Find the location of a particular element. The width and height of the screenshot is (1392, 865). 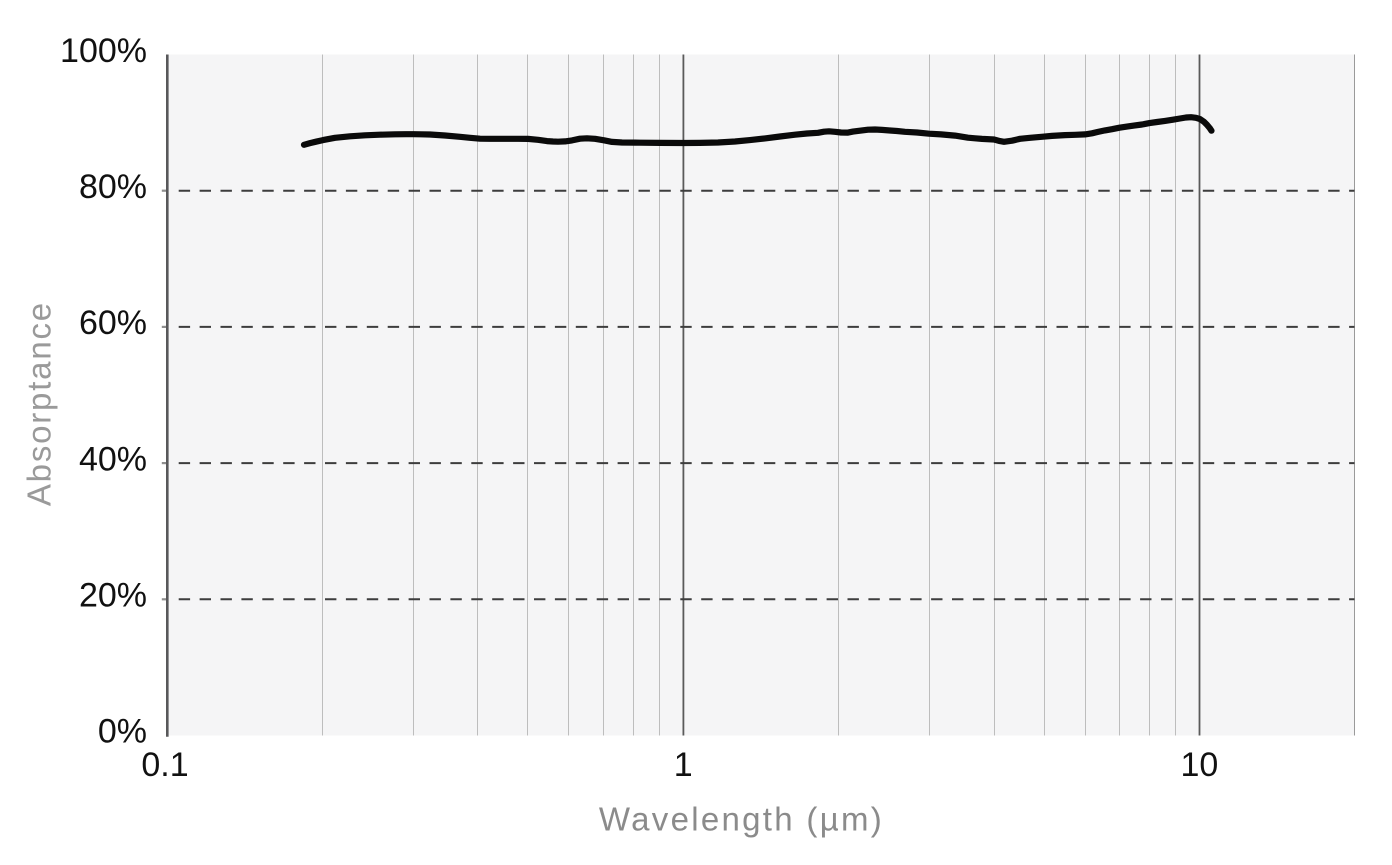

svg-text: 60% is located at coordinates (113, 323).